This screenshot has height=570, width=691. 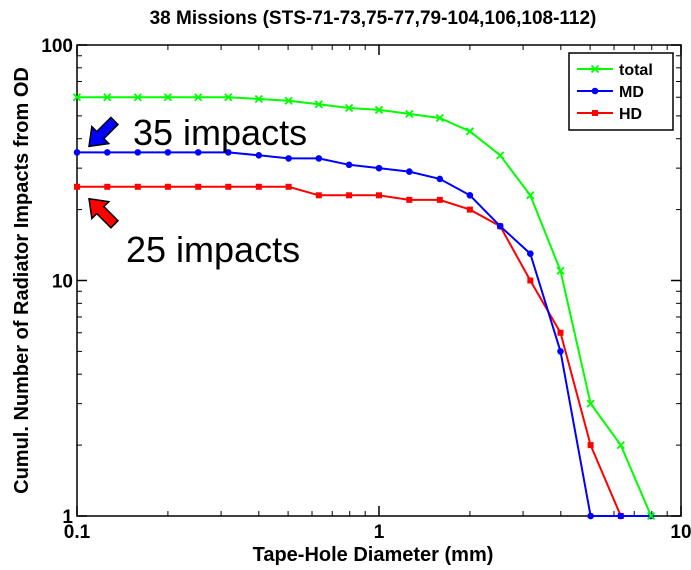 What do you see at coordinates (595, 113) in the screenshot?
I see `legend-marker-HD` at bounding box center [595, 113].